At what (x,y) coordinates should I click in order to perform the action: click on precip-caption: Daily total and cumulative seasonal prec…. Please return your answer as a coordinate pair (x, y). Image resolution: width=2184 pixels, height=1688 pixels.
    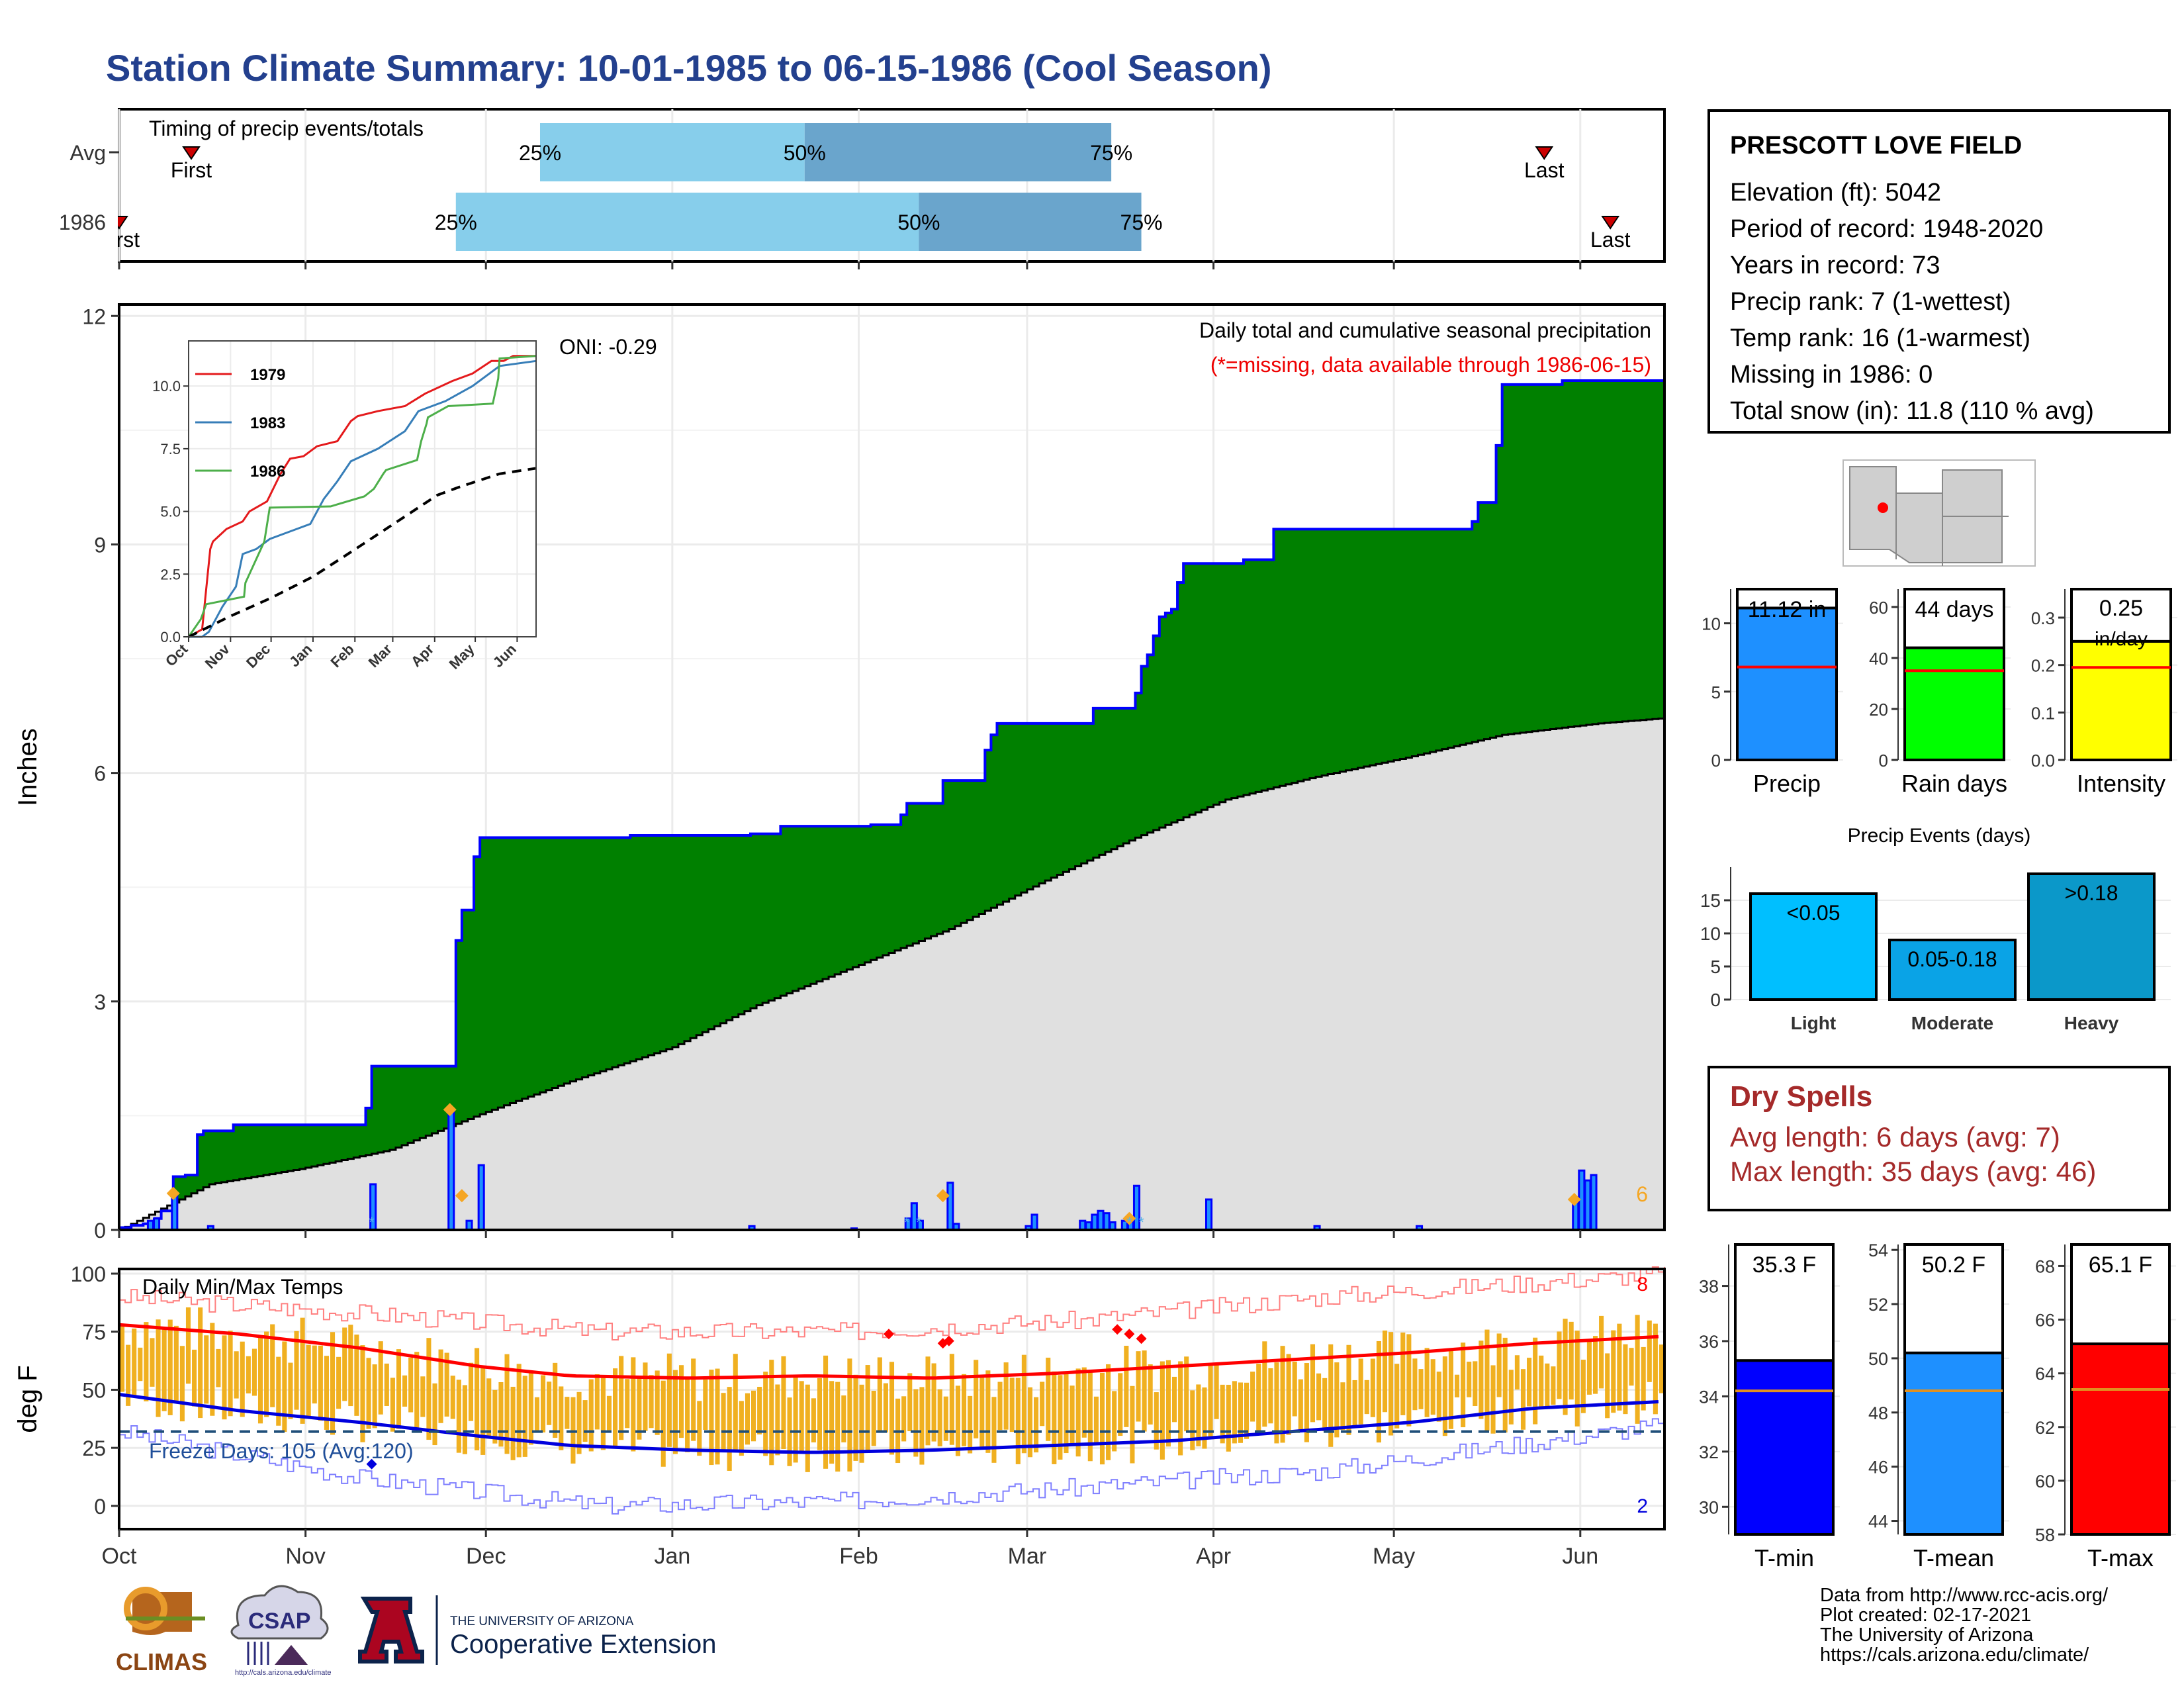
    Looking at the image, I should click on (1425, 330).